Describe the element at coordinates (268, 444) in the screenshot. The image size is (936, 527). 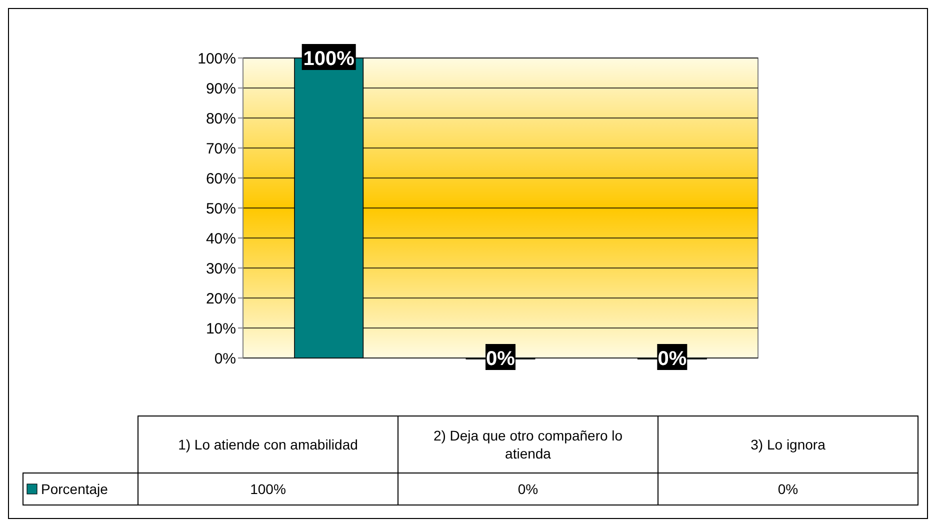
I see `x-tick-label: 1) Lo atiende con amabilidad` at that location.